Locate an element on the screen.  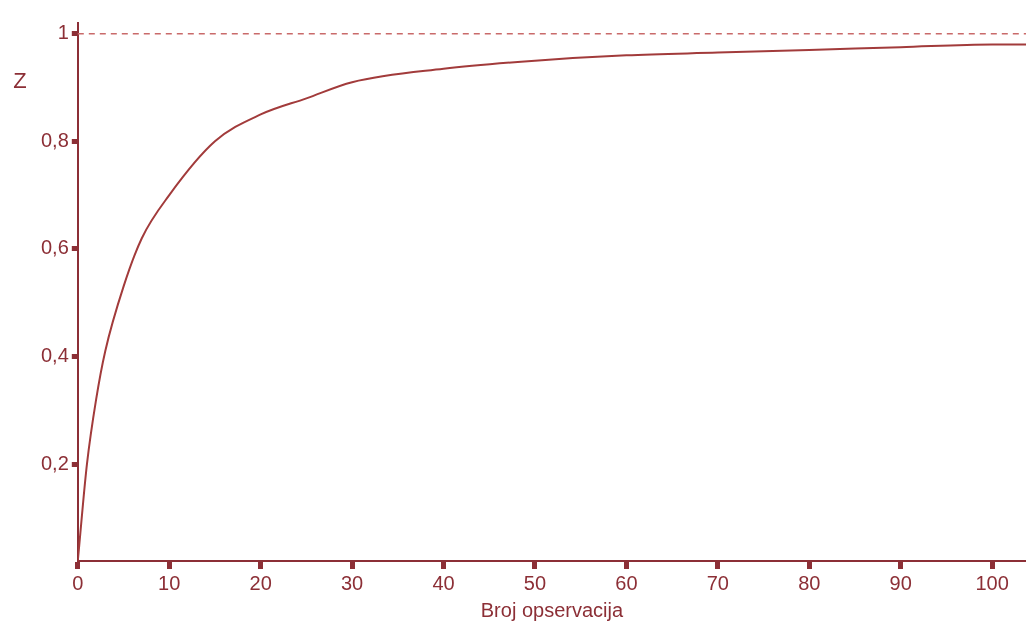
x-tick-label: 30 is located at coordinates (352, 582).